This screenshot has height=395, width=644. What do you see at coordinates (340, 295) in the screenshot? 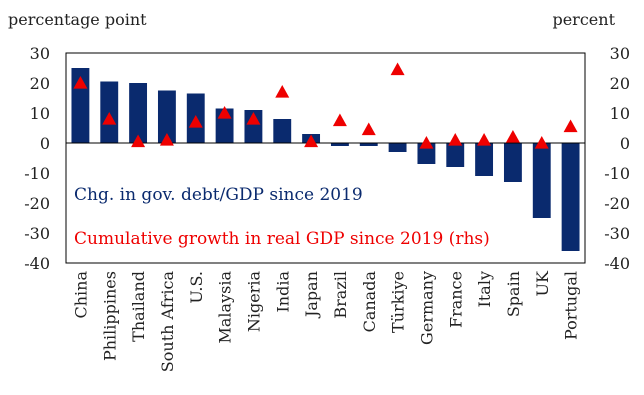
I see `x-tick-label: Brazil` at bounding box center [340, 295].